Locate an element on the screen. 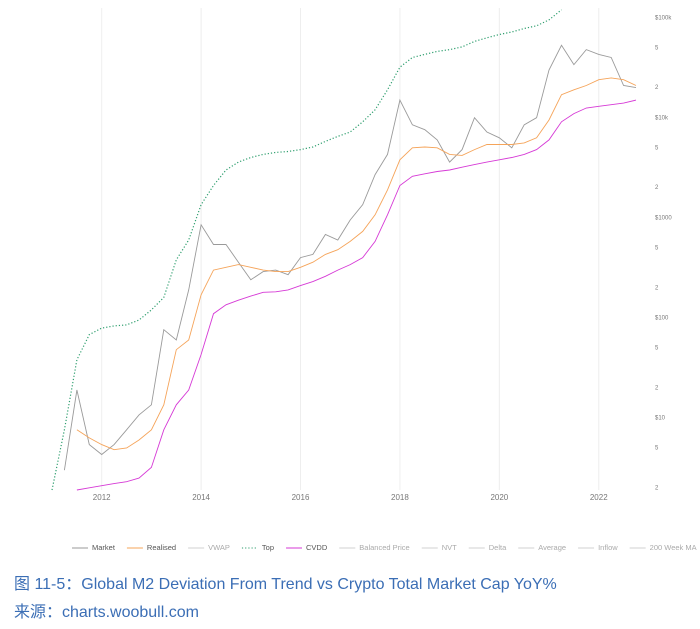  y-tick-label: $1000 is located at coordinates (663, 218).